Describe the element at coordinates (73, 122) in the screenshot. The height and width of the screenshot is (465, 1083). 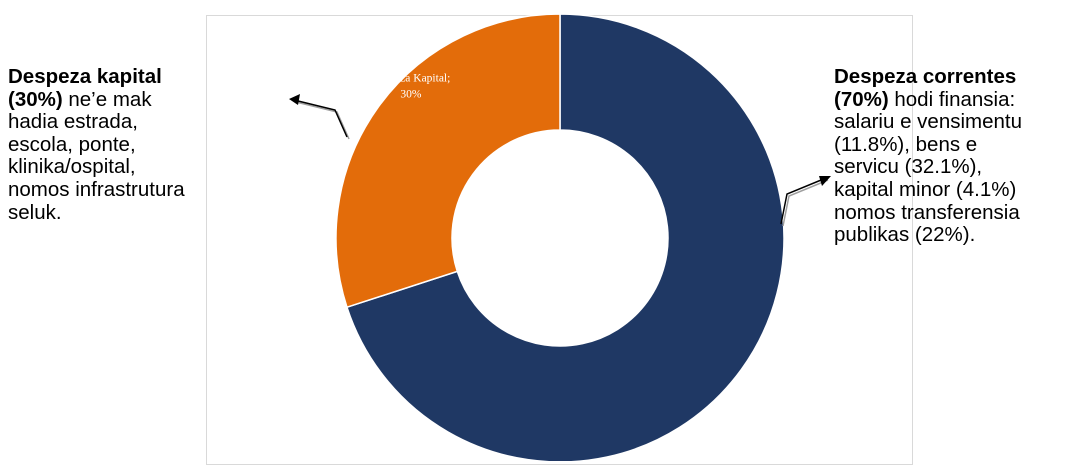
I see `left-annotation-line: hadia estrada,` at that location.